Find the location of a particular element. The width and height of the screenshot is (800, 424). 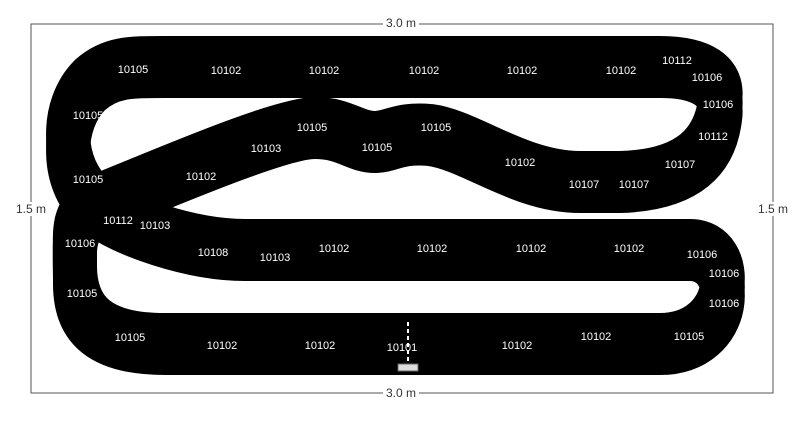

dim-right: 1.5 m is located at coordinates (773, 209).